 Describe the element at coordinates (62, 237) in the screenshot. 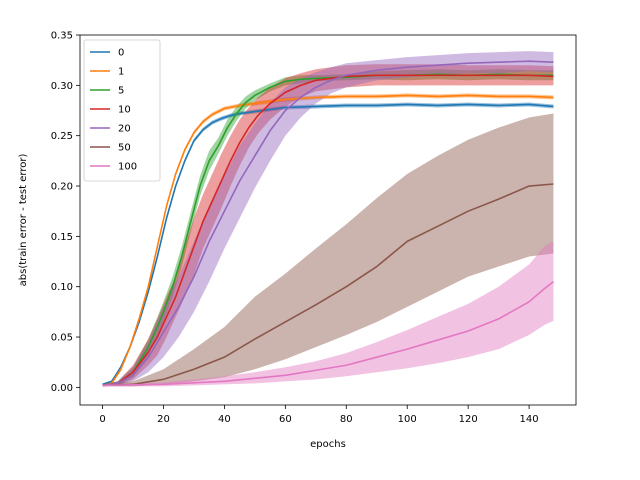

I see `y-tick-label: 0.15` at that location.